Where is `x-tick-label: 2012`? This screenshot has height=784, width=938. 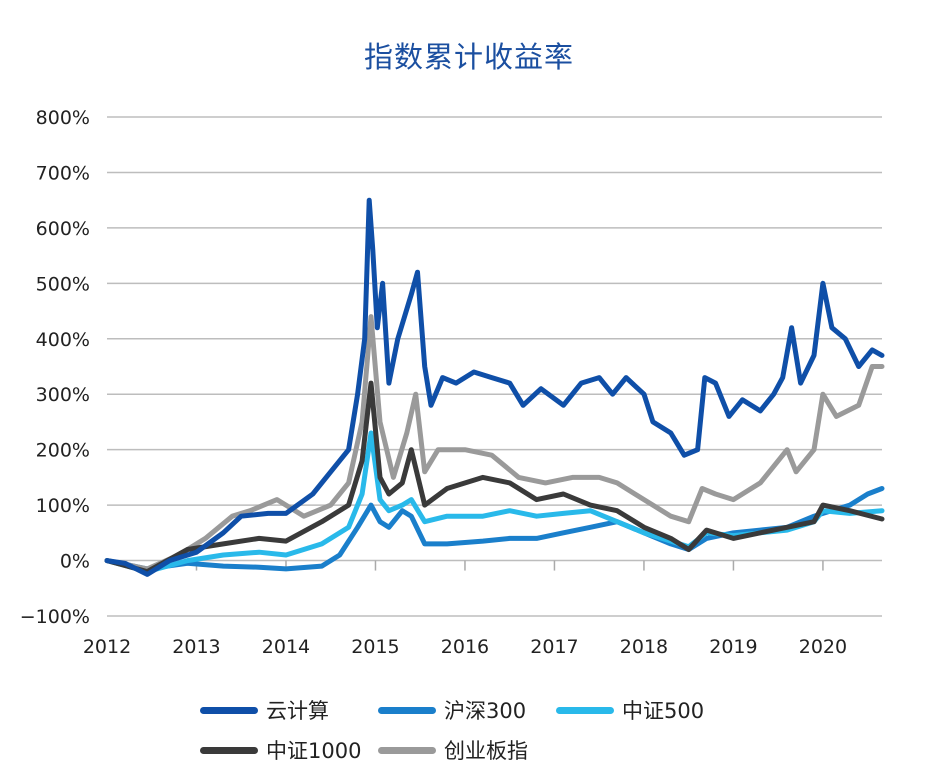
x-tick-label: 2012 is located at coordinates (107, 647).